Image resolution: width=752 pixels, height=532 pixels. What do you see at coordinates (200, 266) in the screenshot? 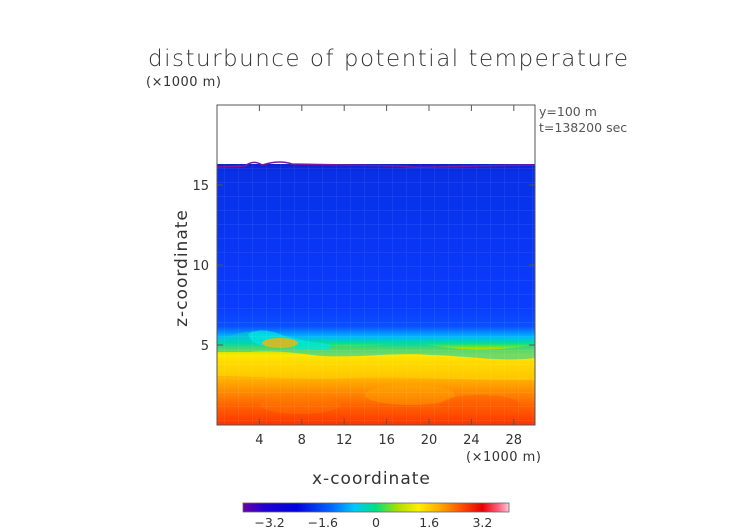
I see `y-tick-label: 10` at bounding box center [200, 266].